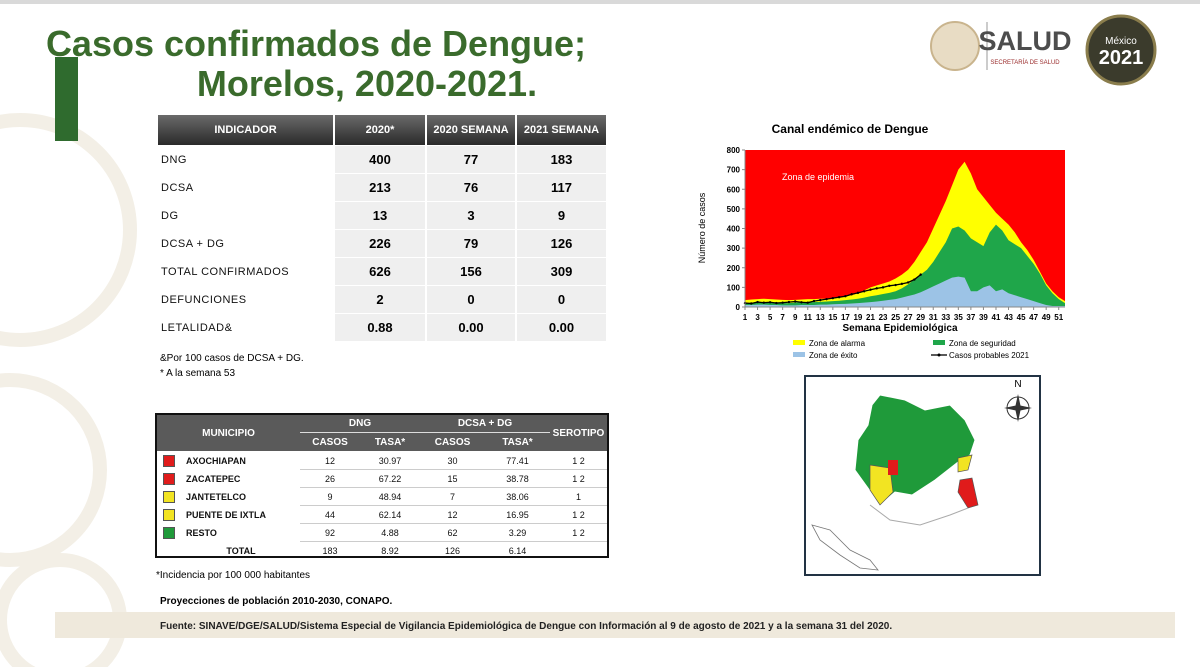 The image size is (1200, 667). Describe the element at coordinates (316, 43) in the screenshot. I see `title: Casos confirmados de Dengue;` at that location.